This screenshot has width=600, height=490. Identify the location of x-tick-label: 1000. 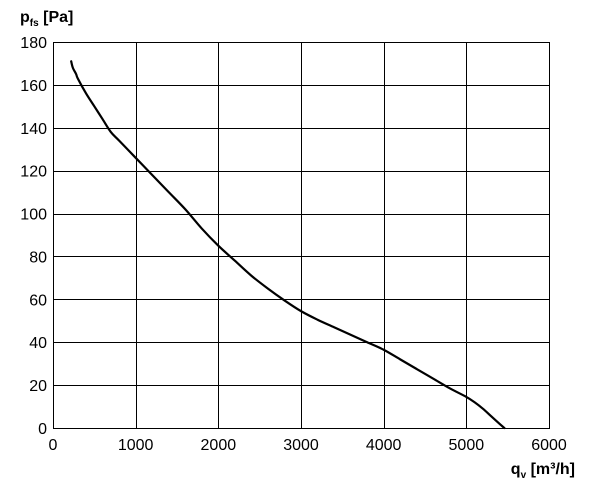
(136, 445).